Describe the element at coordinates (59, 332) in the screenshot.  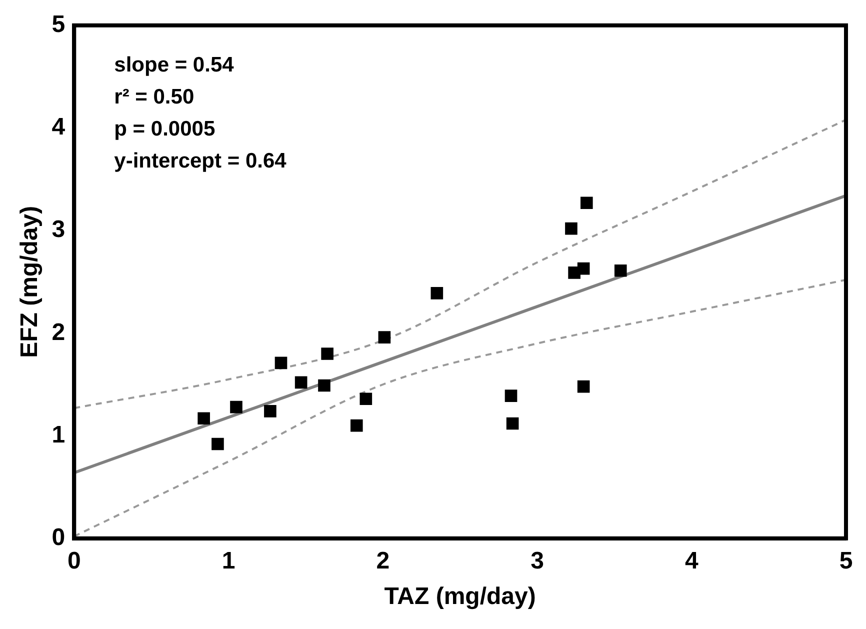
I see `y-tick-label: 2` at that location.